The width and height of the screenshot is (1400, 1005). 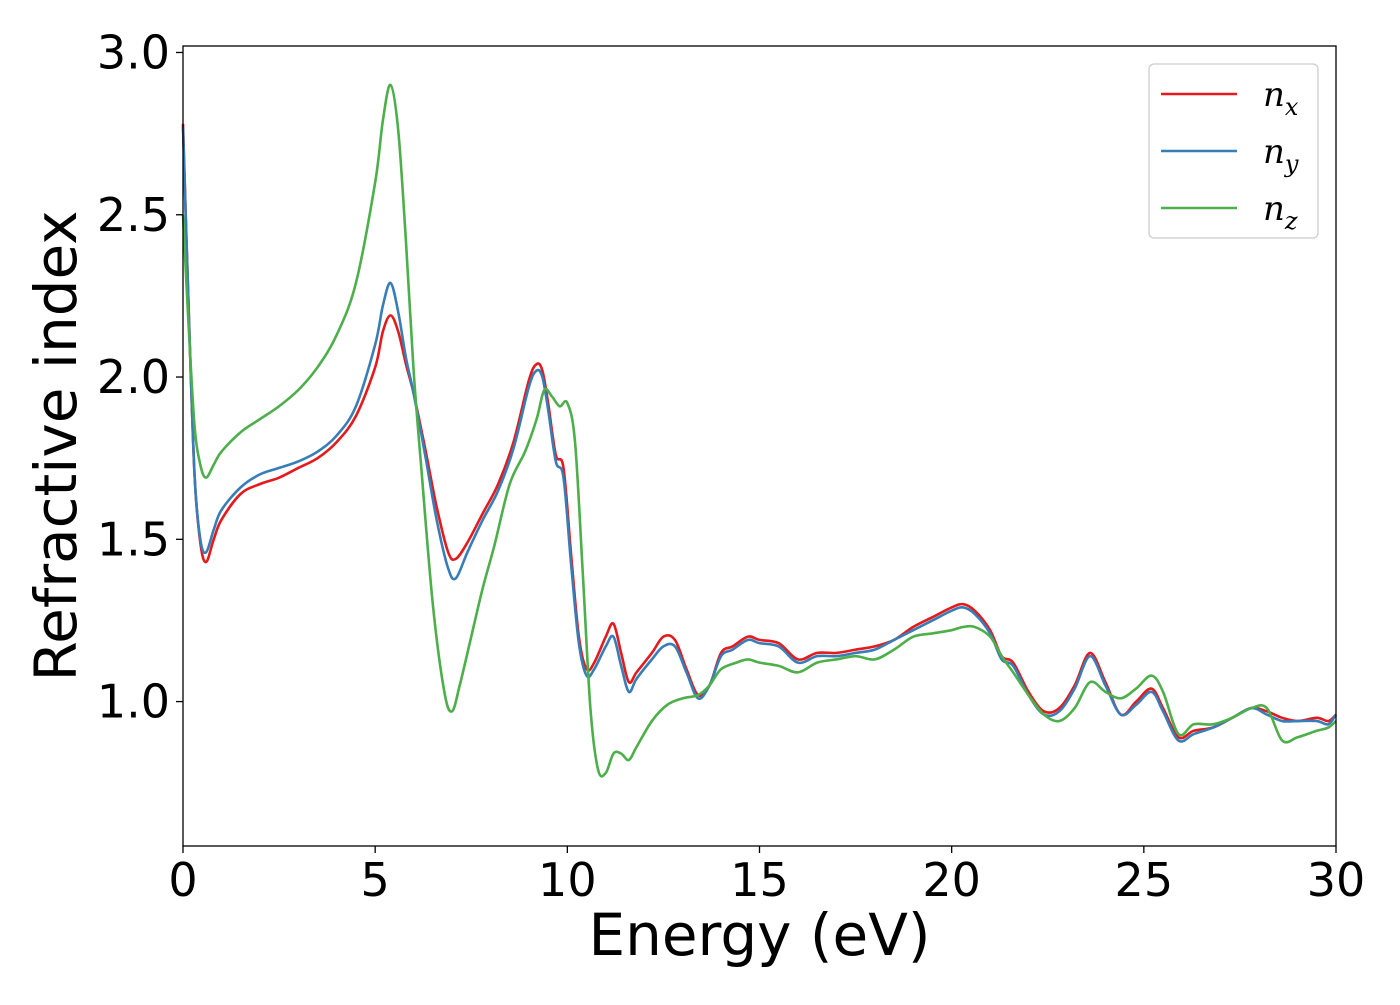 I want to click on legend-label-y: ny, so click(x=1281, y=155).